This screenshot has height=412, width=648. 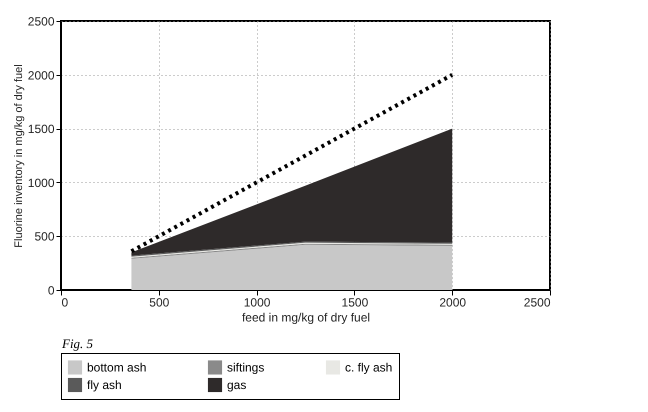 I want to click on legend-label: bottom ash, so click(x=116, y=367).